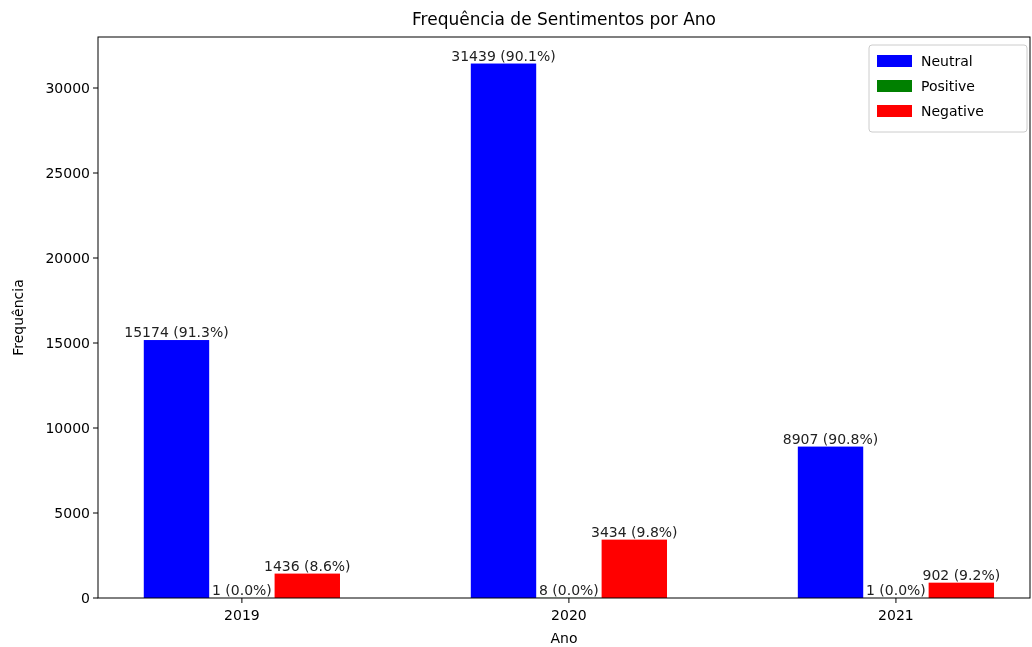 This screenshot has width=1032, height=647. Describe the element at coordinates (176, 332) in the screenshot. I see `data-label: 15174 (91.3%)` at that location.